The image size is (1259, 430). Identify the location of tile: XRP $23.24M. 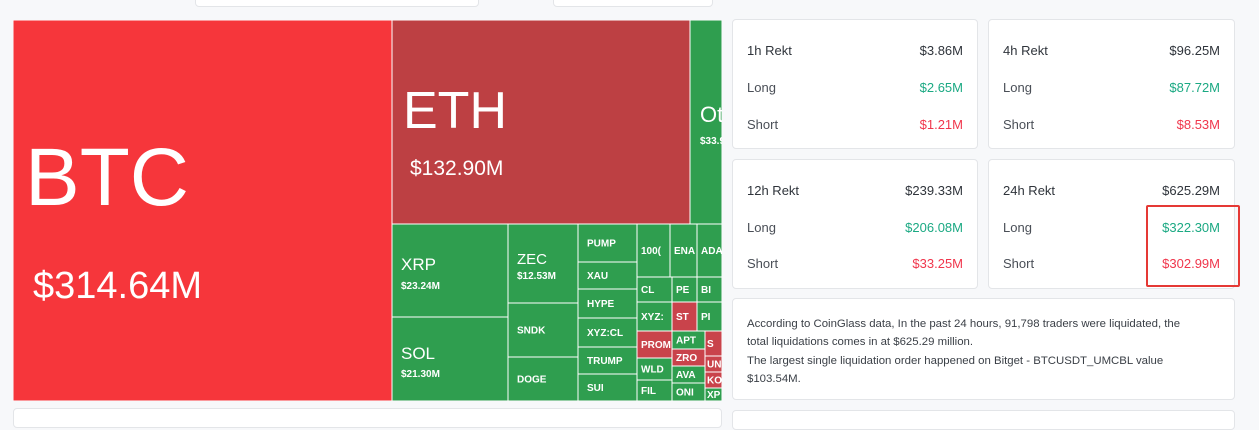
(450, 270).